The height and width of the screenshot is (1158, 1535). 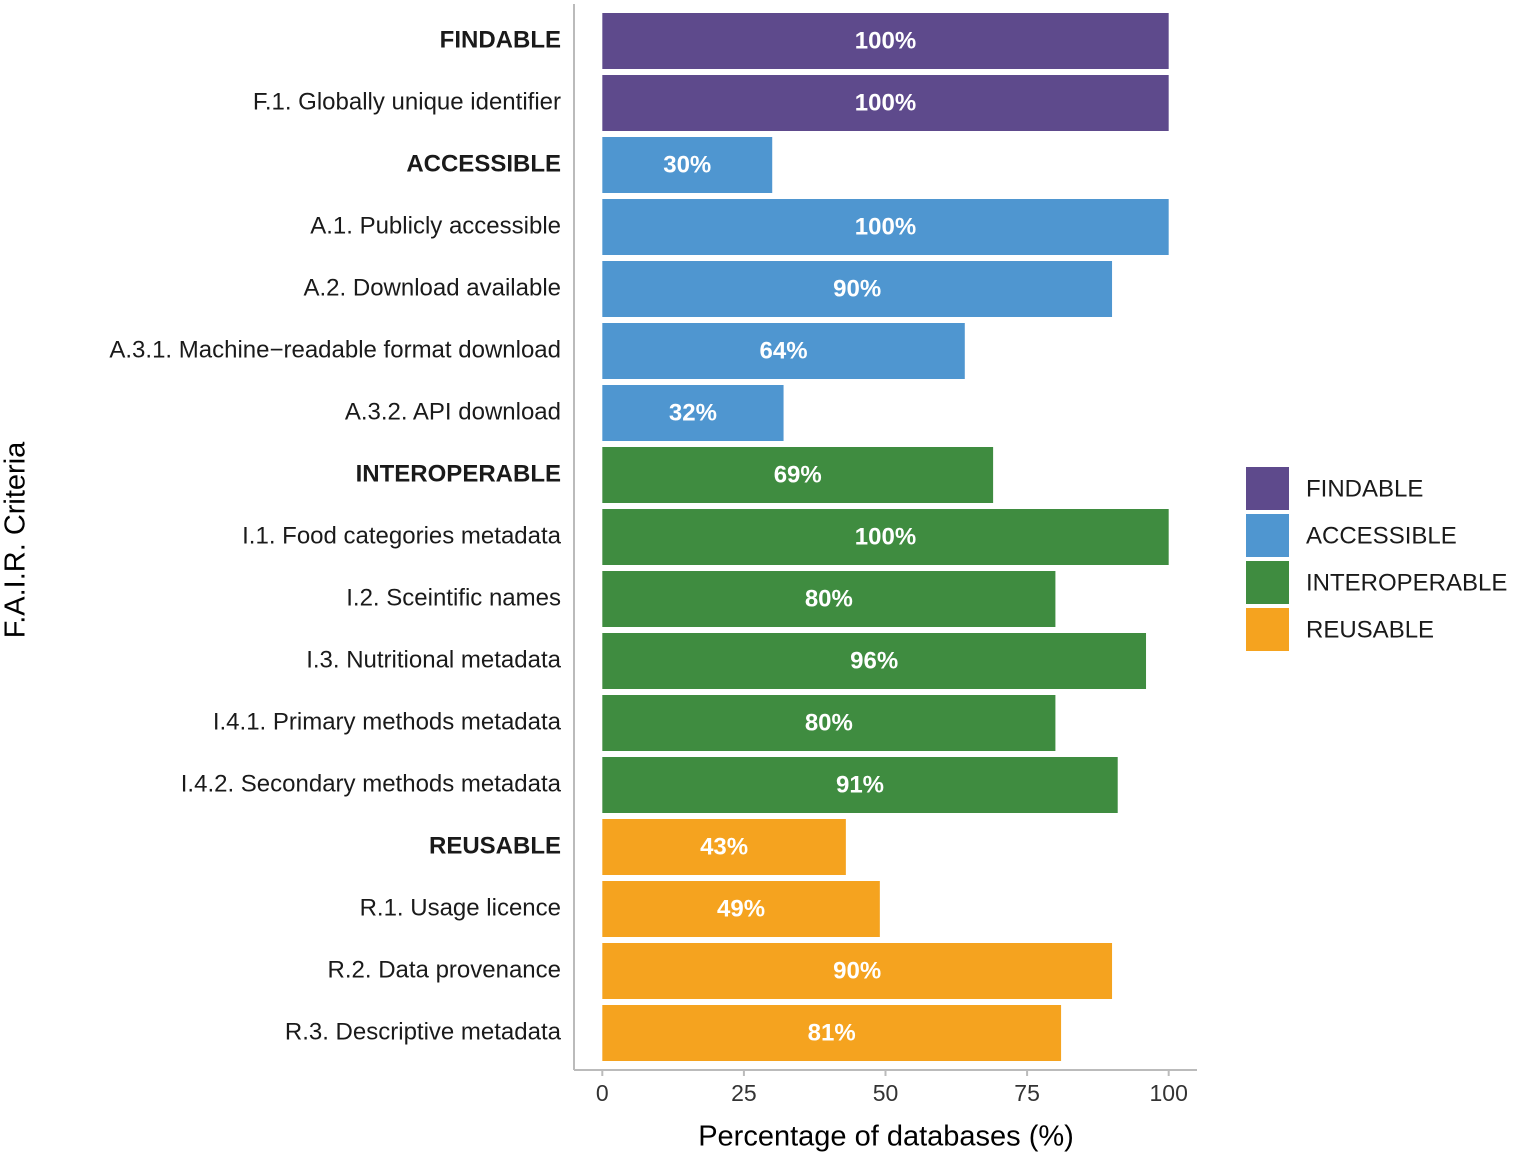 I want to click on x-tick-label: 75, so click(x=1027, y=1093).